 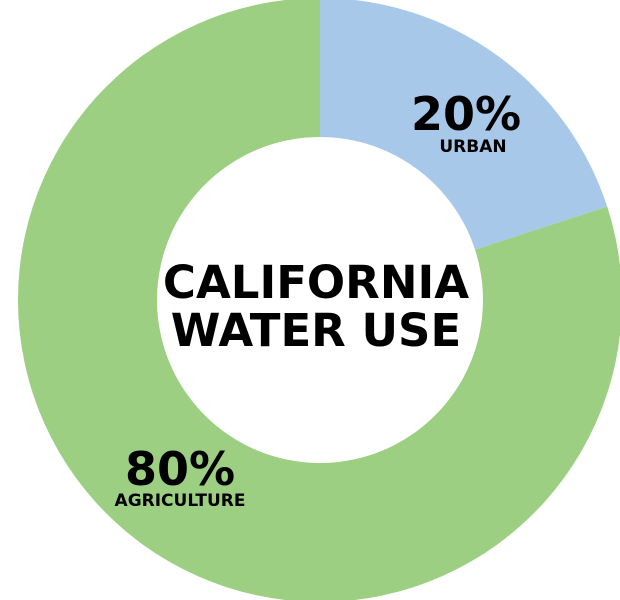 What do you see at coordinates (316, 282) in the screenshot?
I see `chart-title-line-1: CALIFORNIA` at bounding box center [316, 282].